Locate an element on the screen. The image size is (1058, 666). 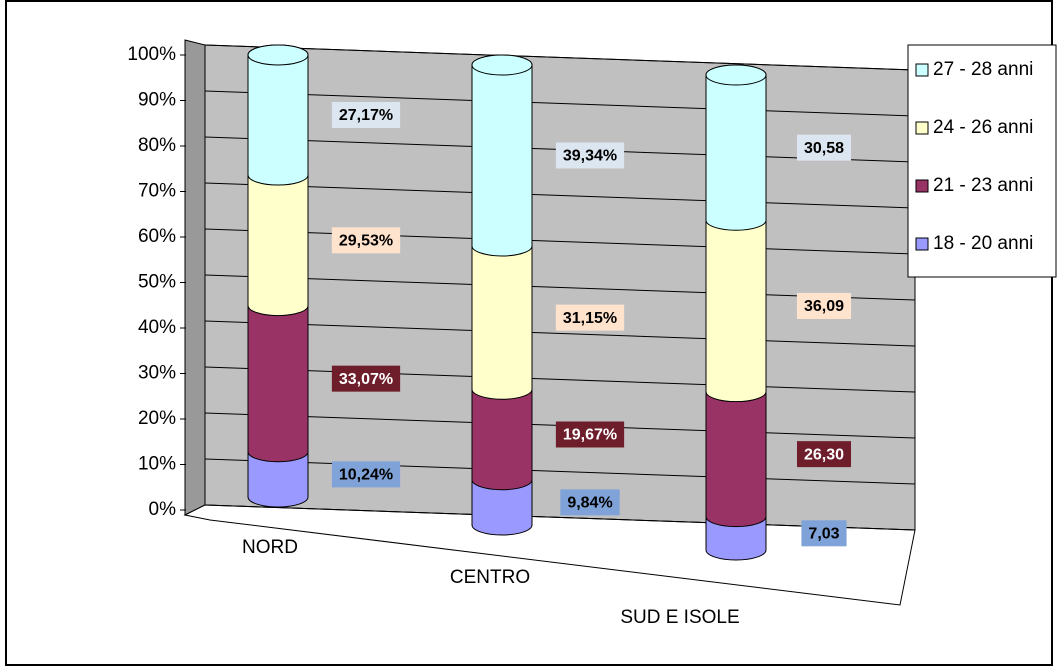
data-label: 10,24% is located at coordinates (366, 475).